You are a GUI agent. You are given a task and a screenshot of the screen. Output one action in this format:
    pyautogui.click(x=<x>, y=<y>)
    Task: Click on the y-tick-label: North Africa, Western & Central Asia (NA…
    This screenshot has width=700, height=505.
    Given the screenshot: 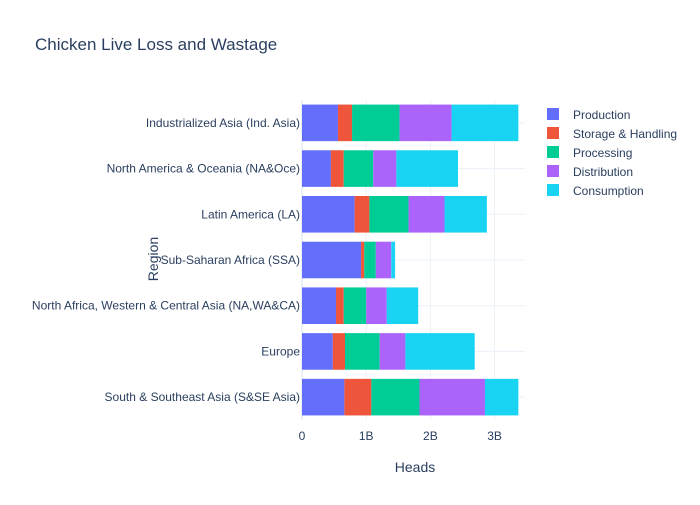 What is the action you would take?
    pyautogui.click(x=166, y=306)
    